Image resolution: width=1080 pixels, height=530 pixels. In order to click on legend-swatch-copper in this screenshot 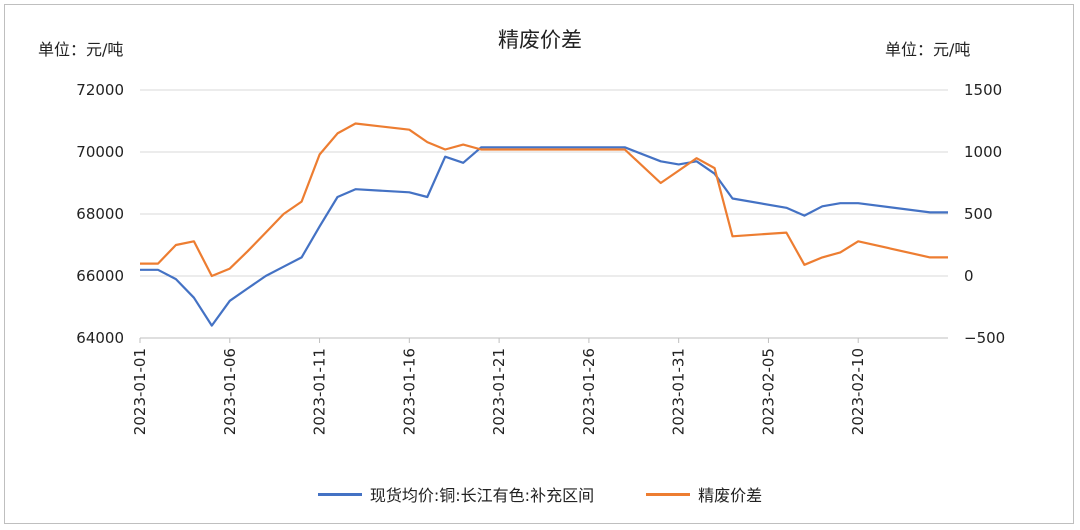, I will do `click(339, 494)`.